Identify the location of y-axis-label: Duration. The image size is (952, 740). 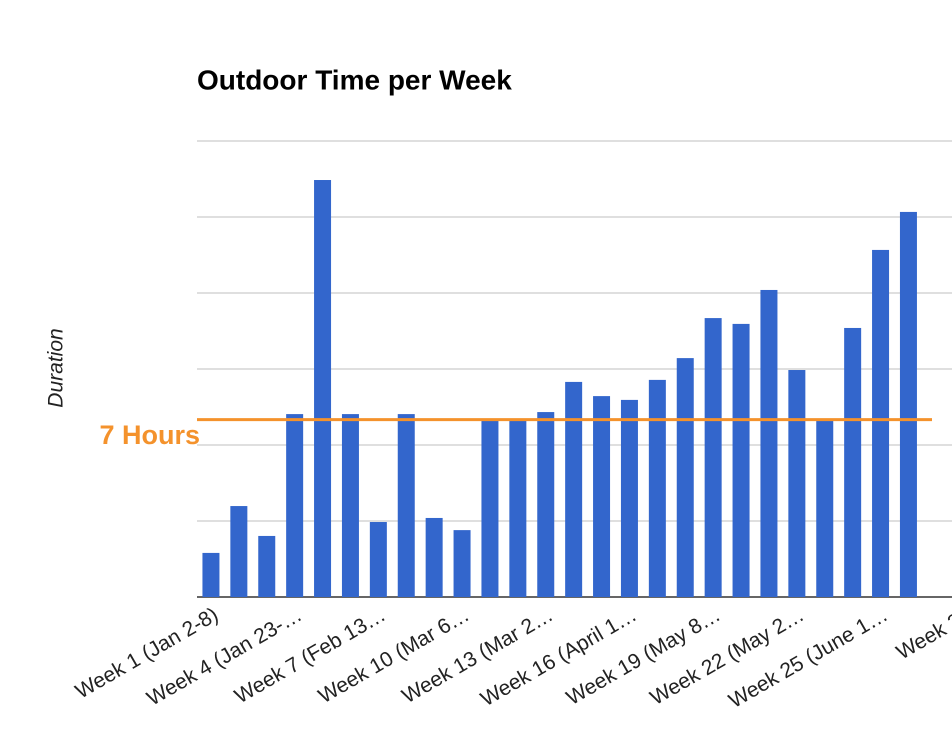
(56, 367).